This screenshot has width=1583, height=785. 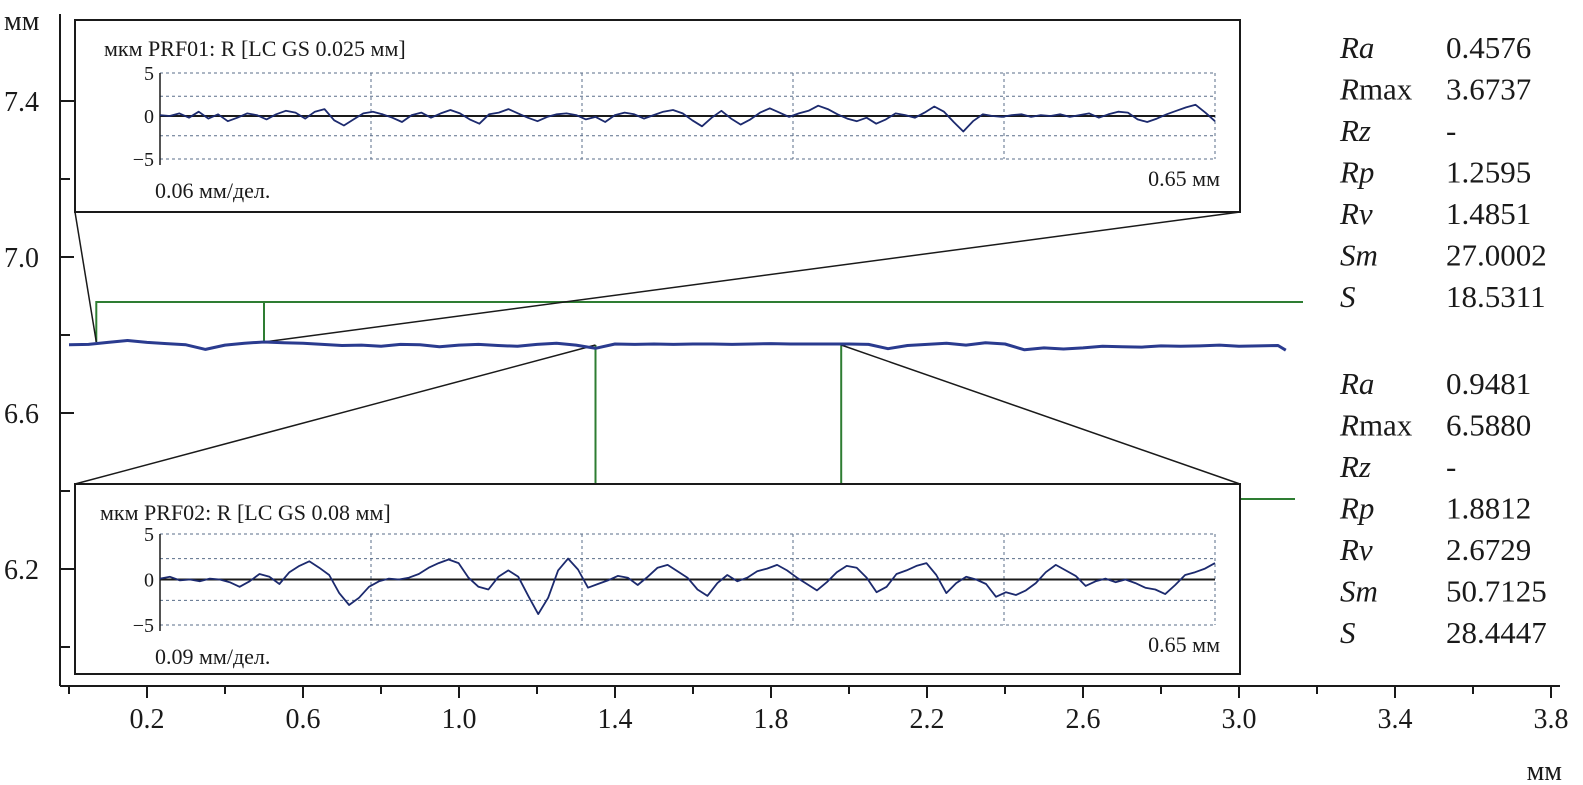 I want to click on param-value: 0.4576, so click(x=1488, y=47).